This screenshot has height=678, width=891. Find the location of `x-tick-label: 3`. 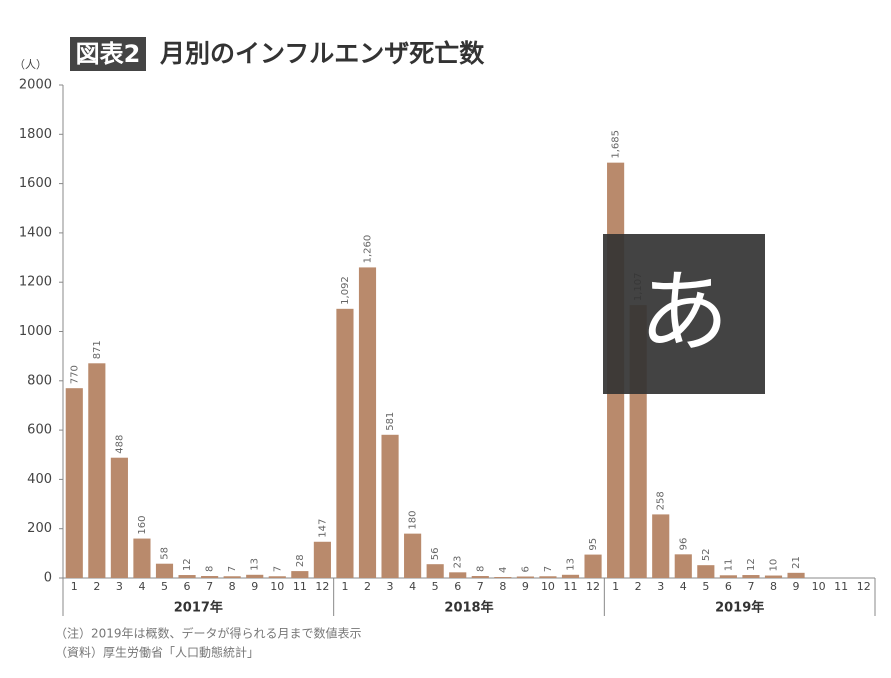

x-tick-label: 3 is located at coordinates (119, 586).